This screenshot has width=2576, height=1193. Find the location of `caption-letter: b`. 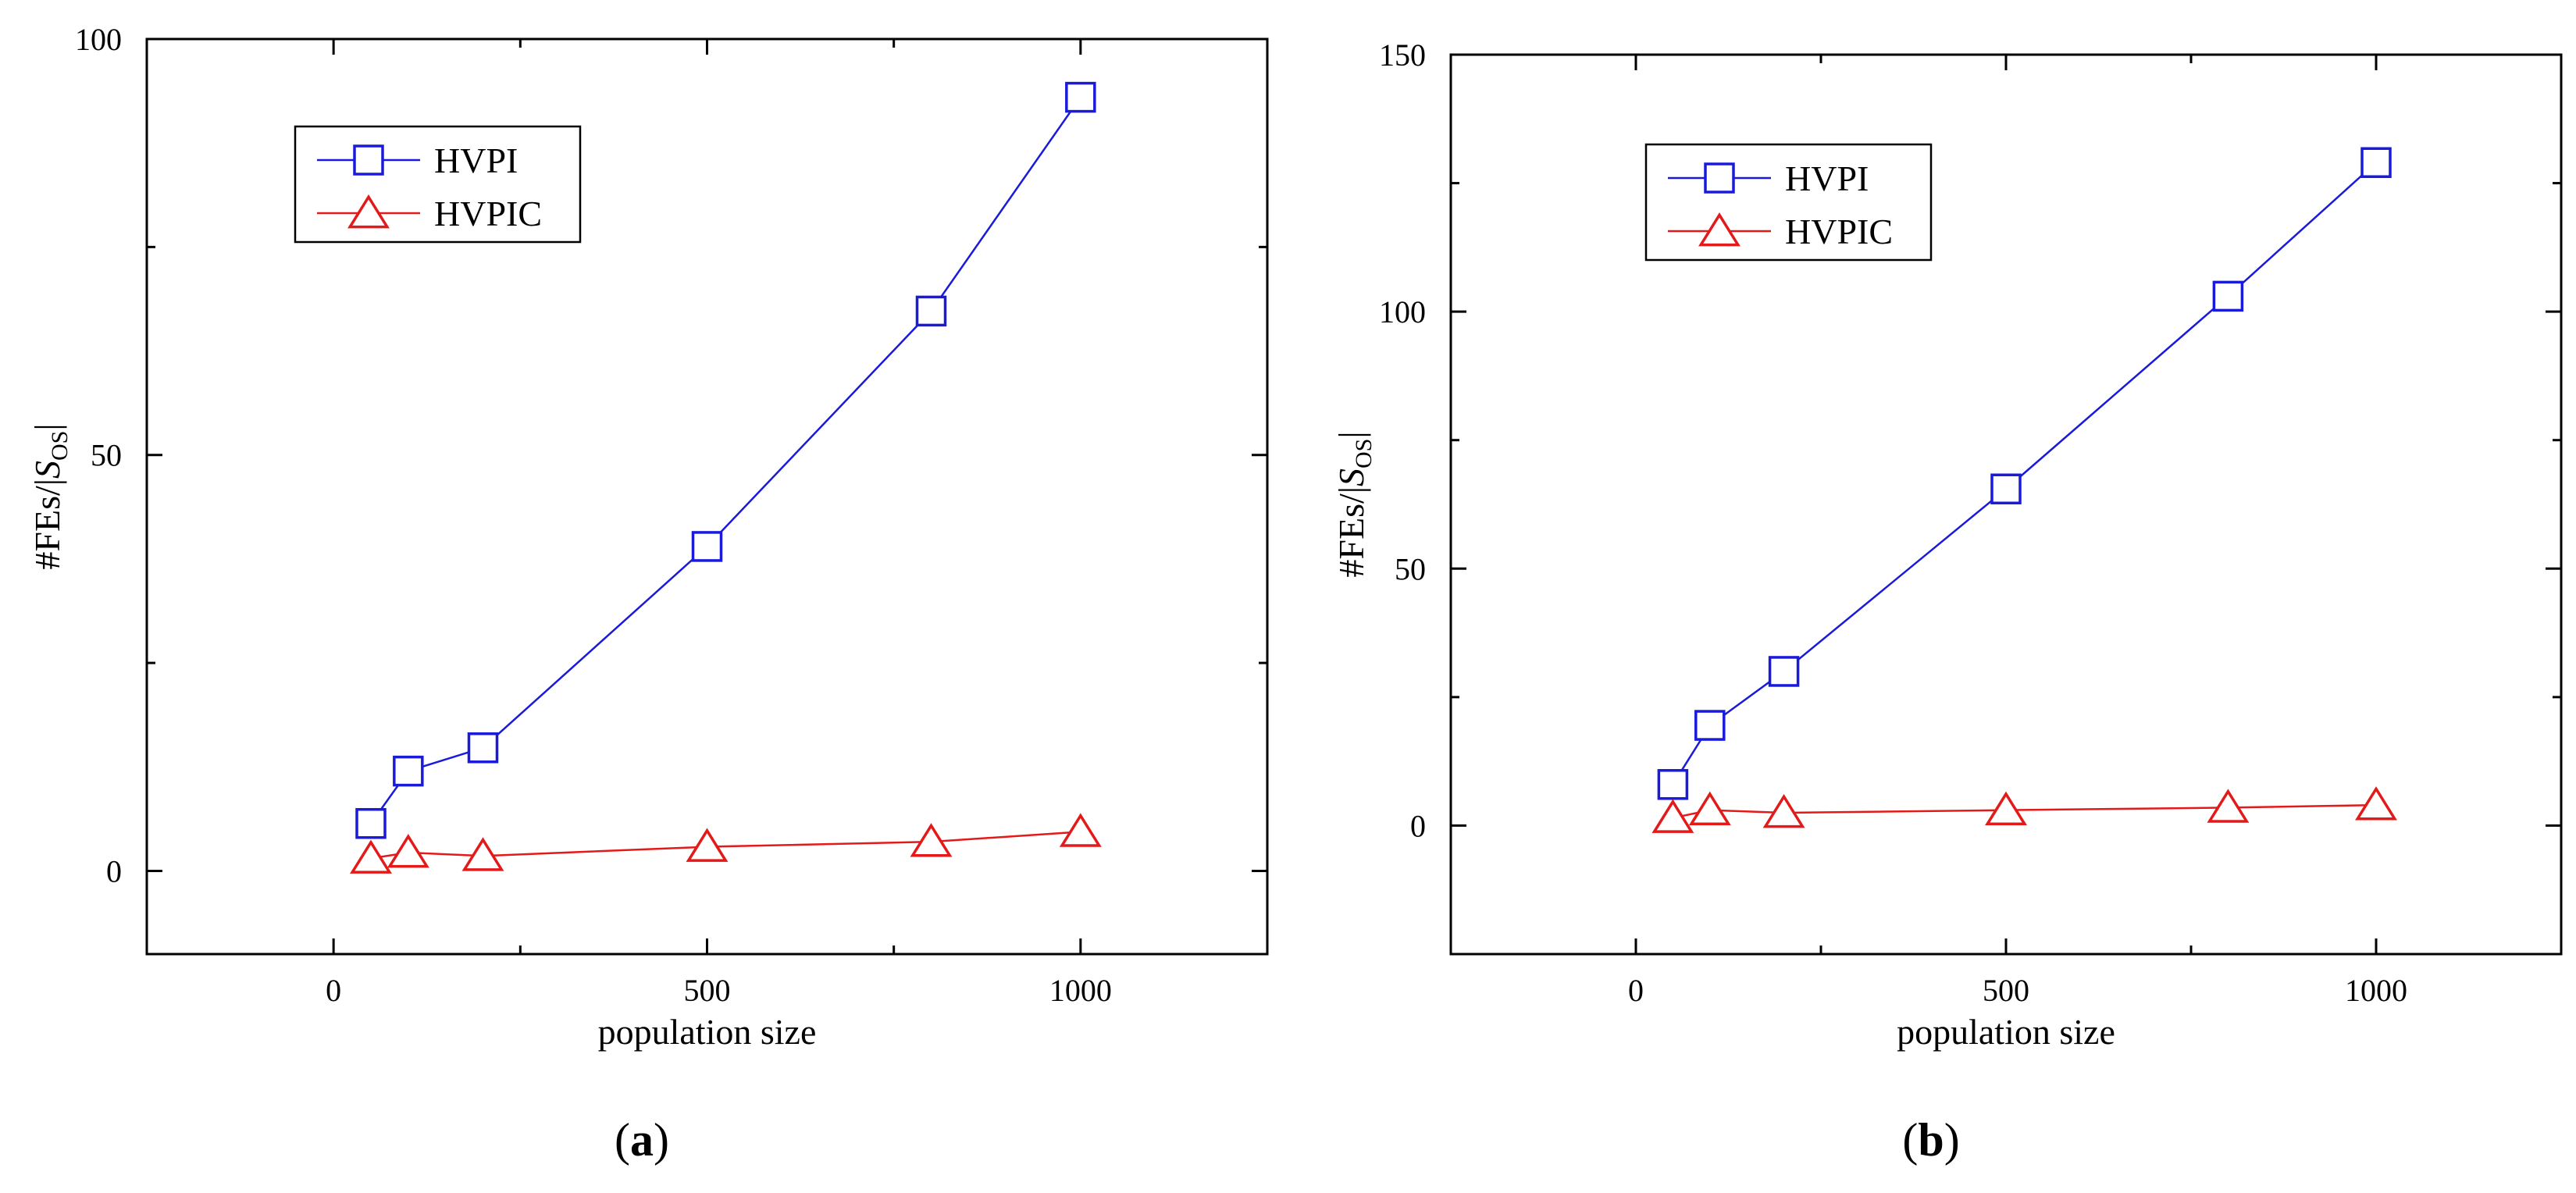

caption-letter: b is located at coordinates (1931, 1140).